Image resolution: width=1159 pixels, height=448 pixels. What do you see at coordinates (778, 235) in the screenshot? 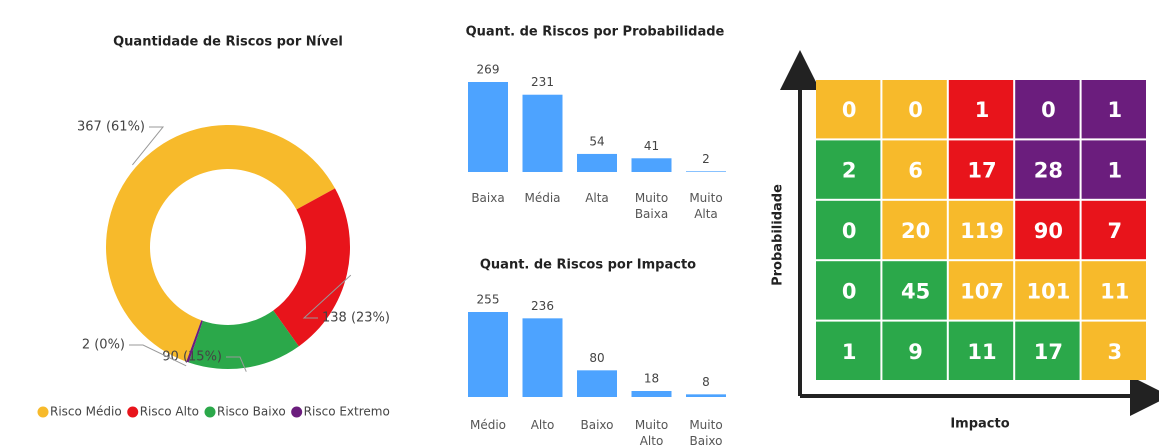
I see `y-axis-title: Probabilidade` at bounding box center [778, 235].